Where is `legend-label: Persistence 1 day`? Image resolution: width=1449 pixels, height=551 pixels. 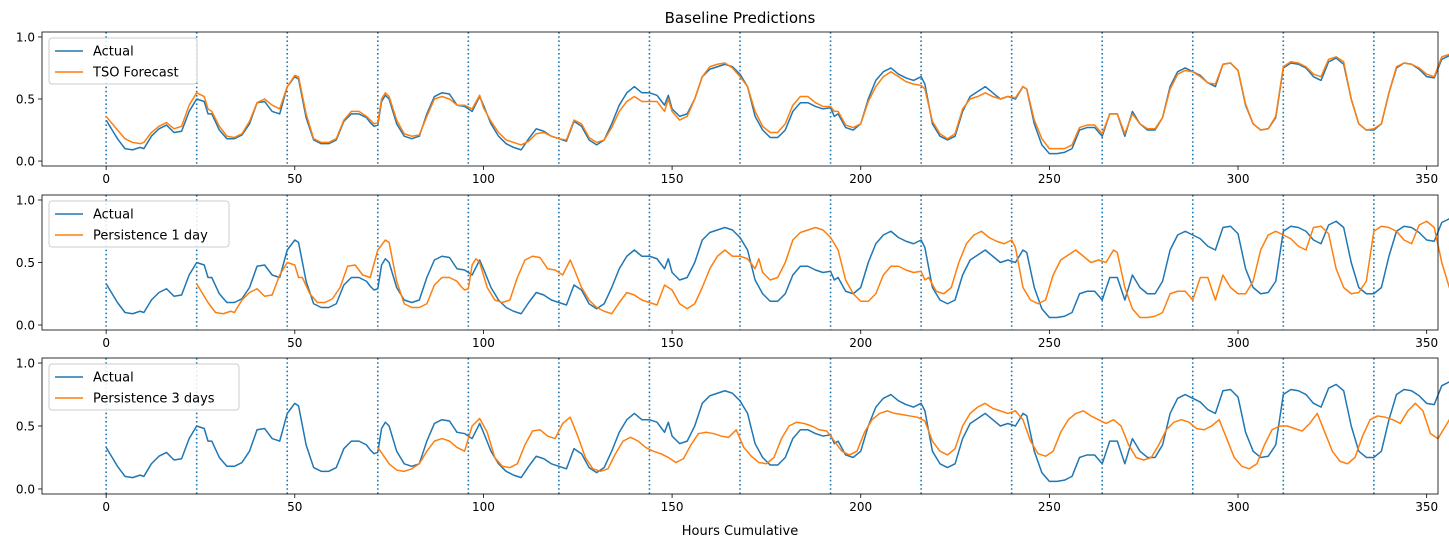
legend-label: Persistence 1 day is located at coordinates (150, 236).